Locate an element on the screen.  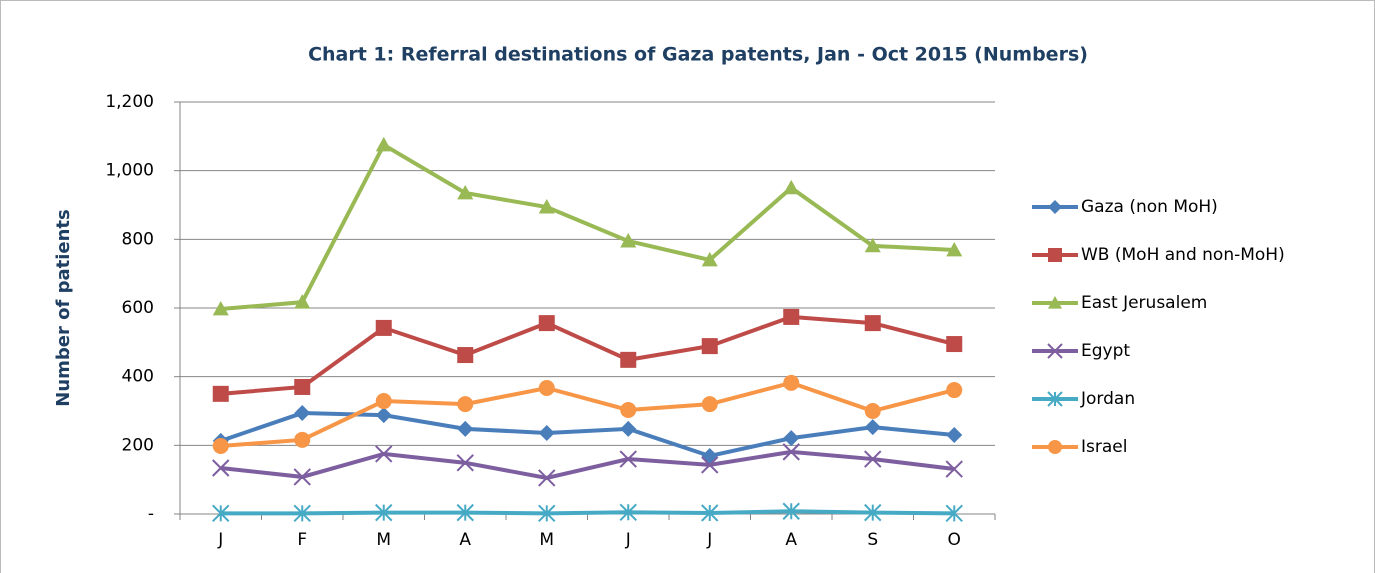
legend-label: Israel is located at coordinates (1104, 447).